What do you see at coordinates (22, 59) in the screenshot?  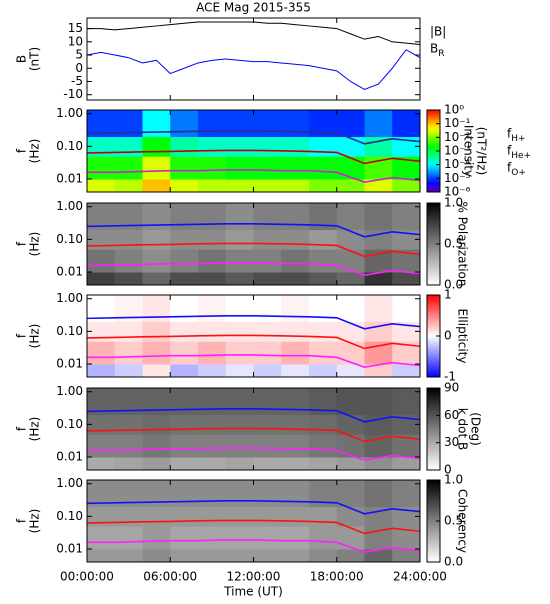 I see `y-axis-label: B` at bounding box center [22, 59].